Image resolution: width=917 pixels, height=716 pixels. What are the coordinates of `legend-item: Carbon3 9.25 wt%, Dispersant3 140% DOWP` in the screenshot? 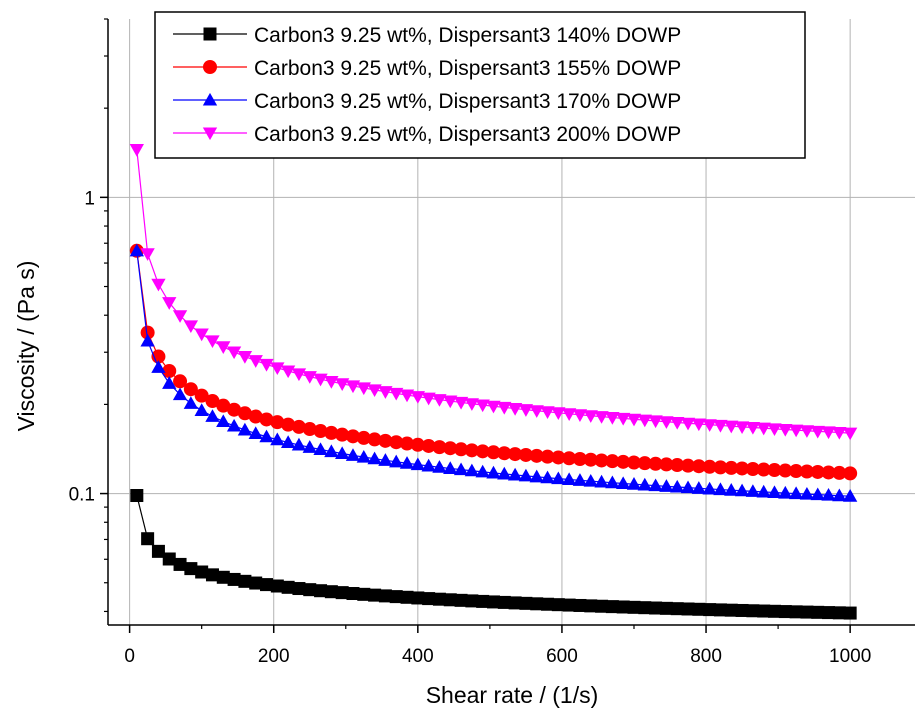 It's located at (427, 35).